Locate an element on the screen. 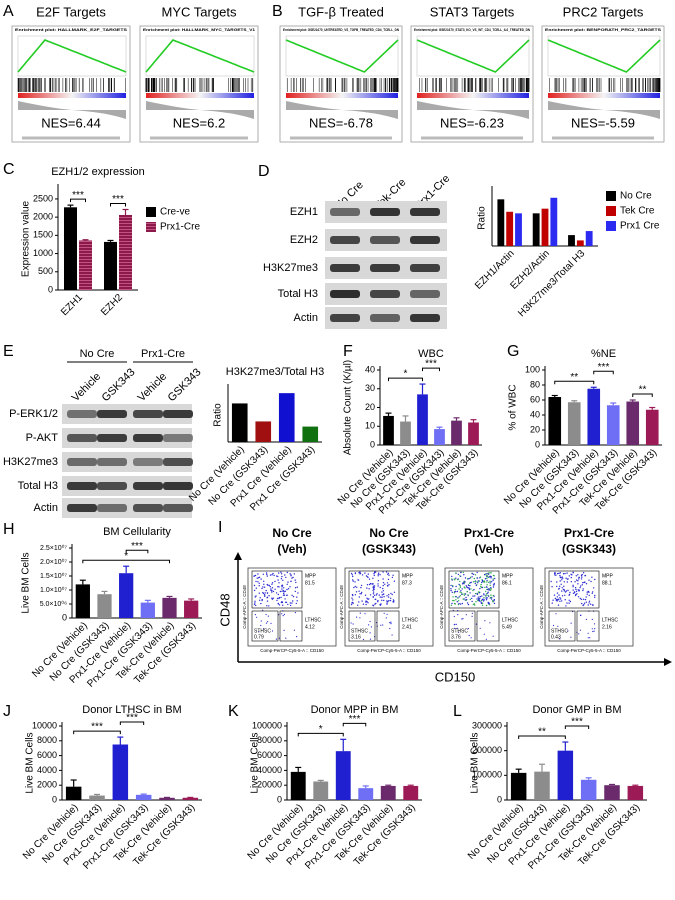 The width and height of the screenshot is (675, 900). gsea-plot-title: Enrichment plot: HALLMARK_MYC_TARGETS_V1 is located at coordinates (199, 29).